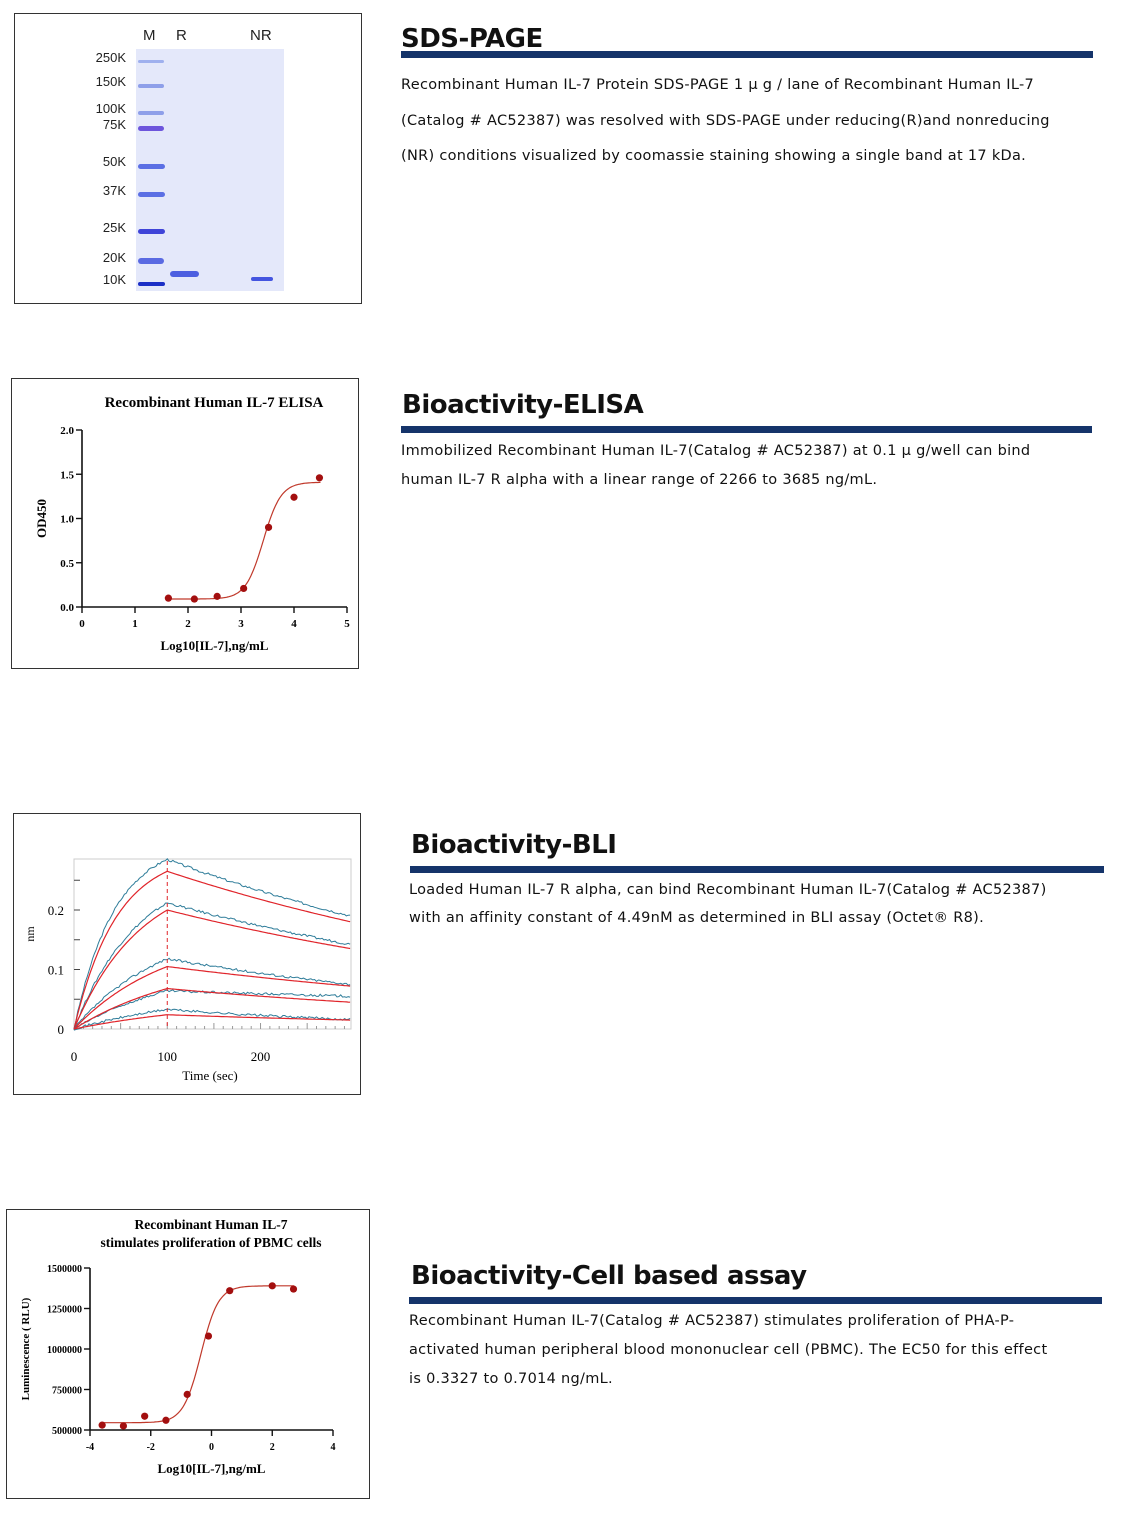 The height and width of the screenshot is (1518, 1122). I want to click on gel-image, so click(210, 170).